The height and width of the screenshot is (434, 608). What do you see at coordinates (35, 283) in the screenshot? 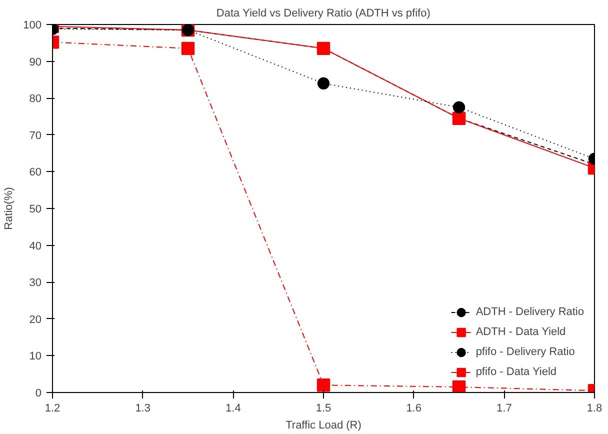
I see `y-tick-label: 30` at bounding box center [35, 283].